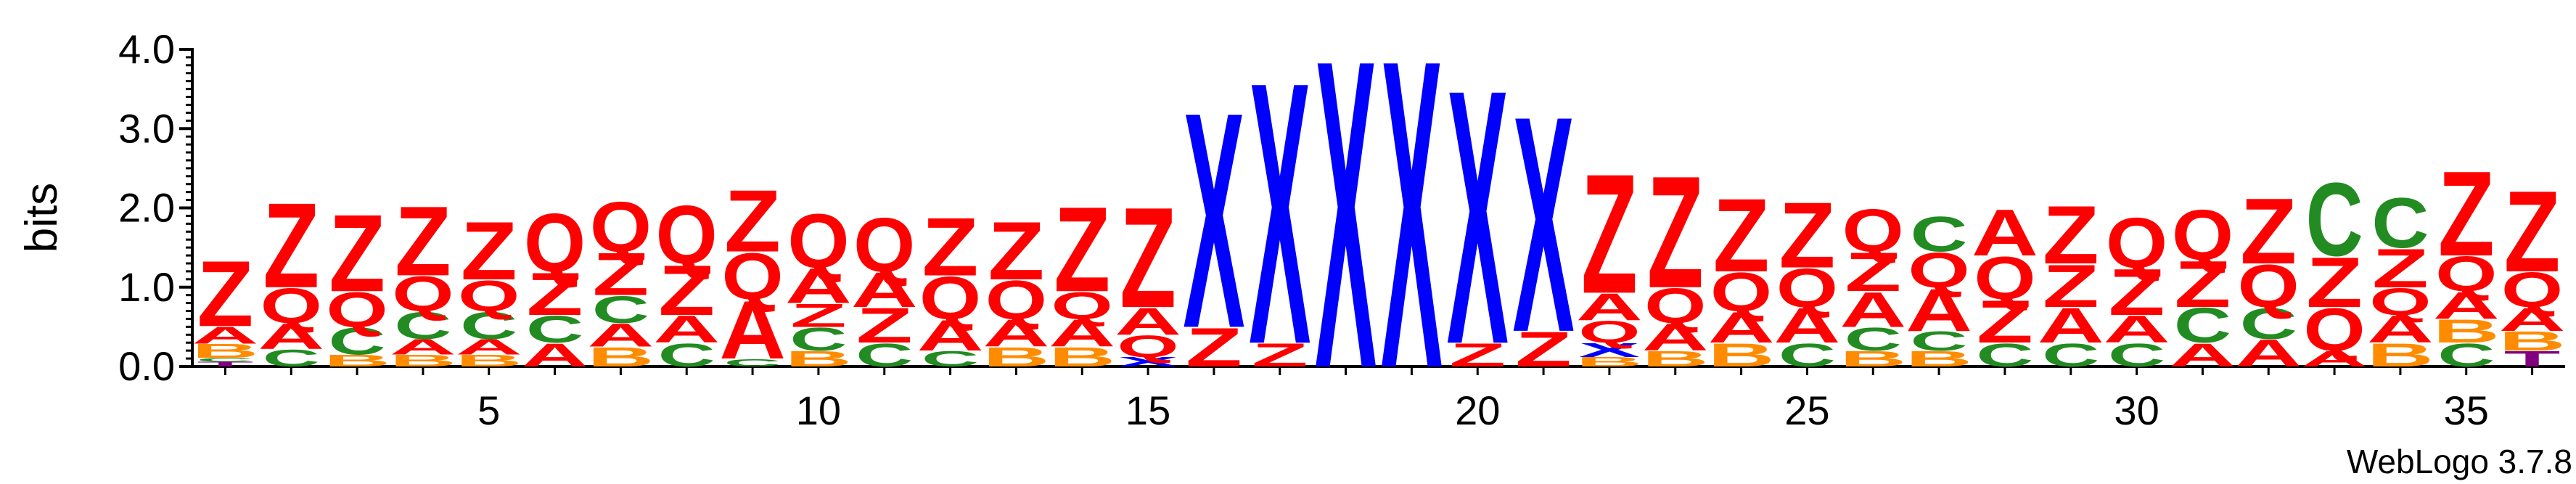  Describe the element at coordinates (1477, 410) in the screenshot. I see `x-tick-label: 20` at that location.